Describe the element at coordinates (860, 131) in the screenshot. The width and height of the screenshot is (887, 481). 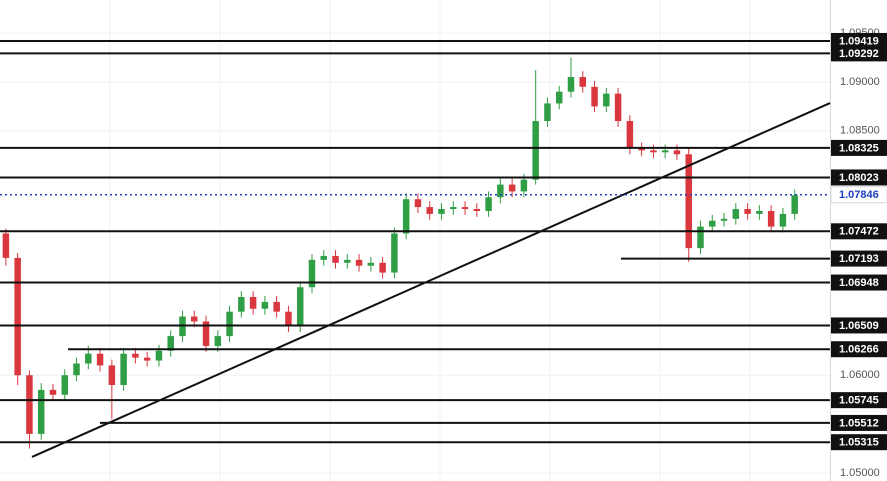
I see `y-tick-label: 1.08500` at that location.